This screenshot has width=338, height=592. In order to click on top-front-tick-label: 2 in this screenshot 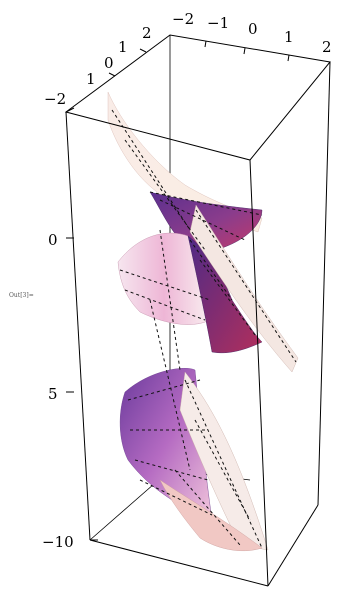, I will do `click(327, 47)`.